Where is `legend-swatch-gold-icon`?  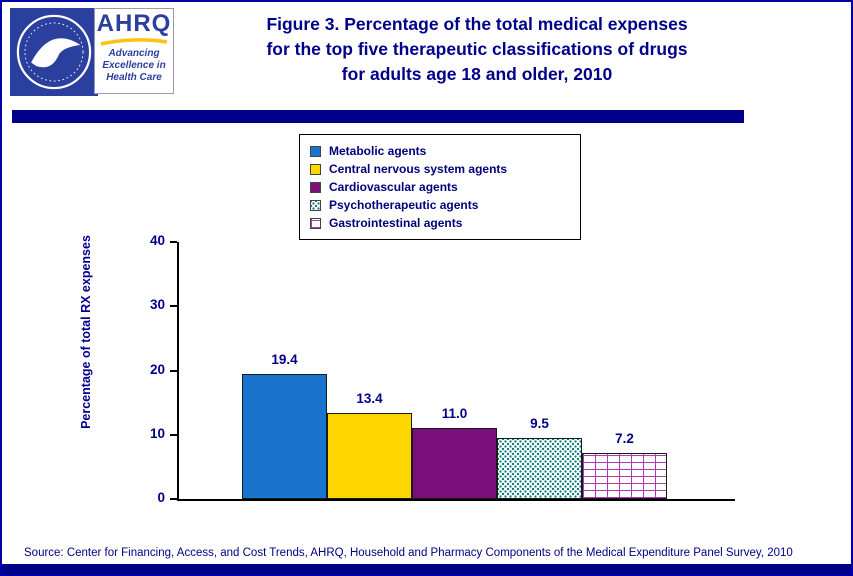 legend-swatch-gold-icon is located at coordinates (315, 169).